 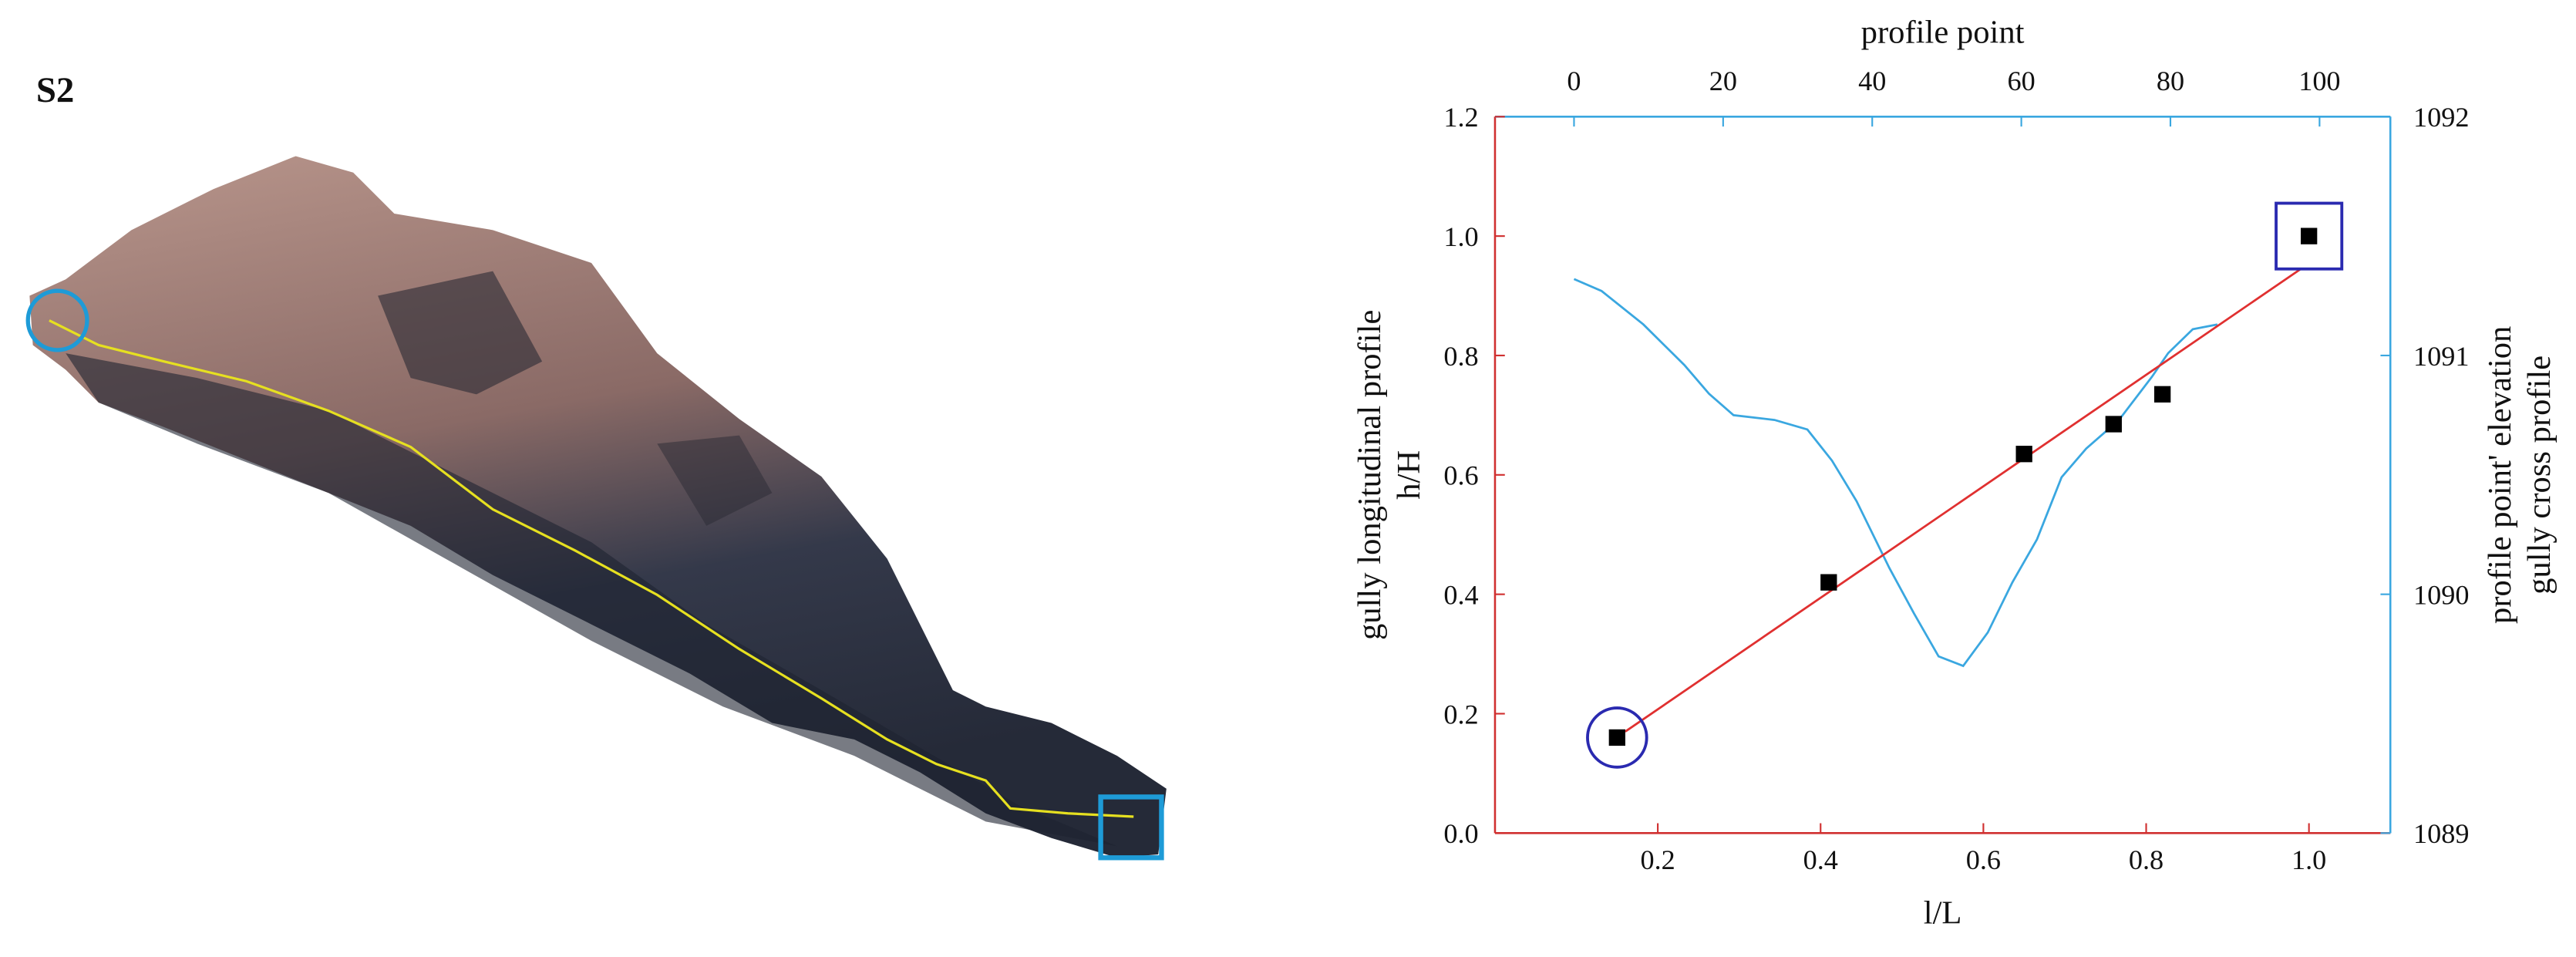 I want to click on x-tick-label: 0.4, so click(x=1820, y=859).